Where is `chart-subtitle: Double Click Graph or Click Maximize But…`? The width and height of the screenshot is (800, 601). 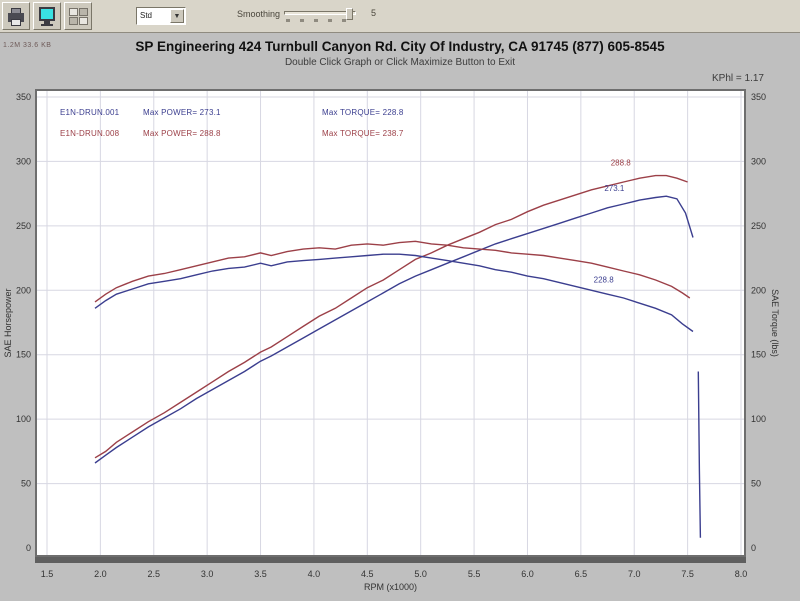
chart-subtitle: Double Click Graph or Click Maximize But… is located at coordinates (400, 62).